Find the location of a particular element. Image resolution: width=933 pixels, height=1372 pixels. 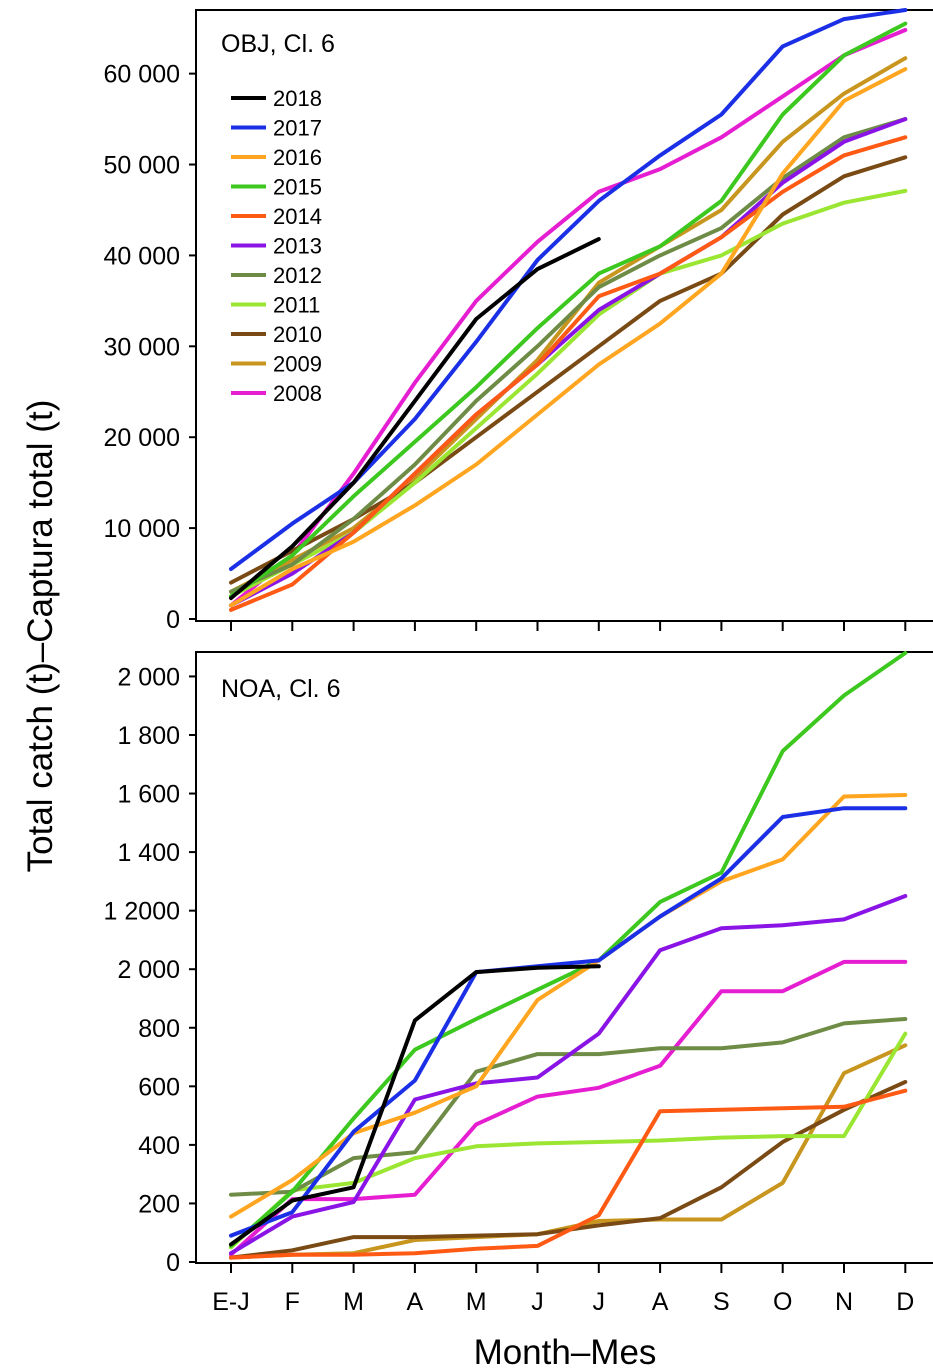

noa-ytick-label: 0 is located at coordinates (173, 1263).